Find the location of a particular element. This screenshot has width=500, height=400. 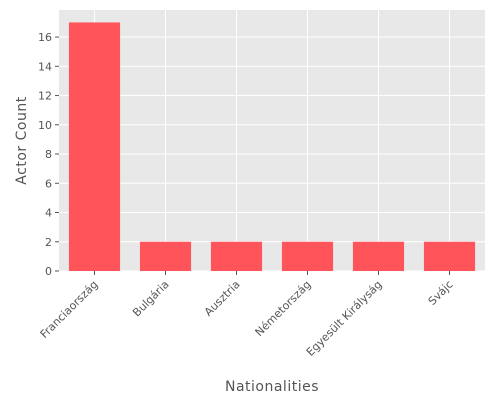

x-tick-label: Bulgária is located at coordinates (150, 298).